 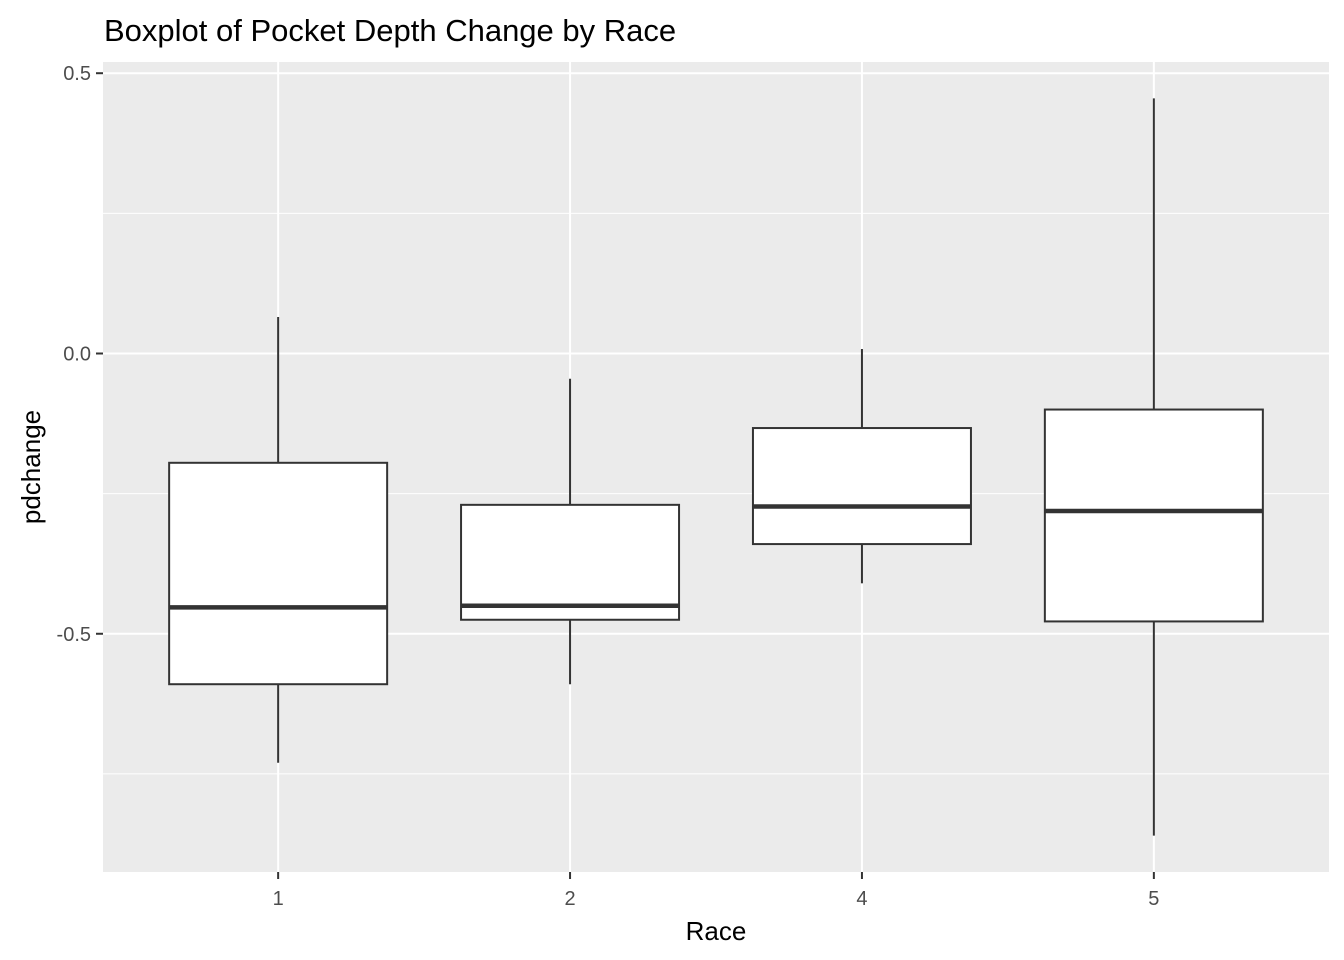 What do you see at coordinates (31, 467) in the screenshot?
I see `y-axis-title: pdchange` at bounding box center [31, 467].